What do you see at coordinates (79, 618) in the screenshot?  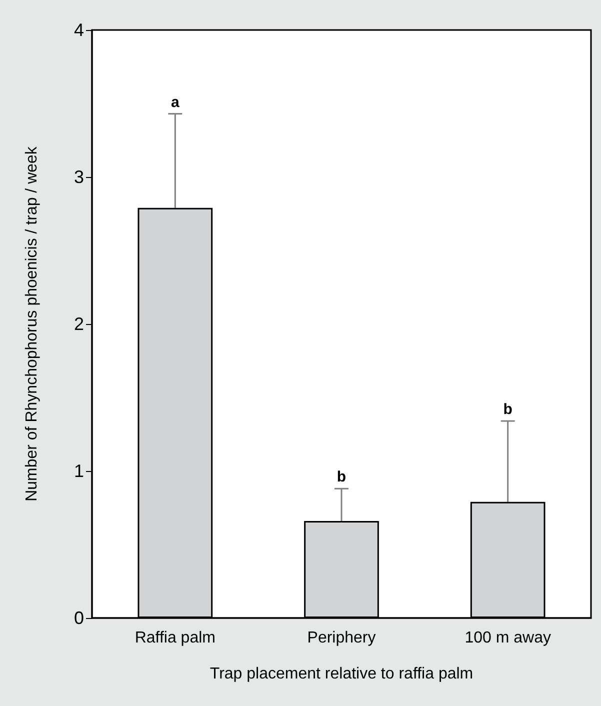 I see `y-tick-label: 0` at bounding box center [79, 618].